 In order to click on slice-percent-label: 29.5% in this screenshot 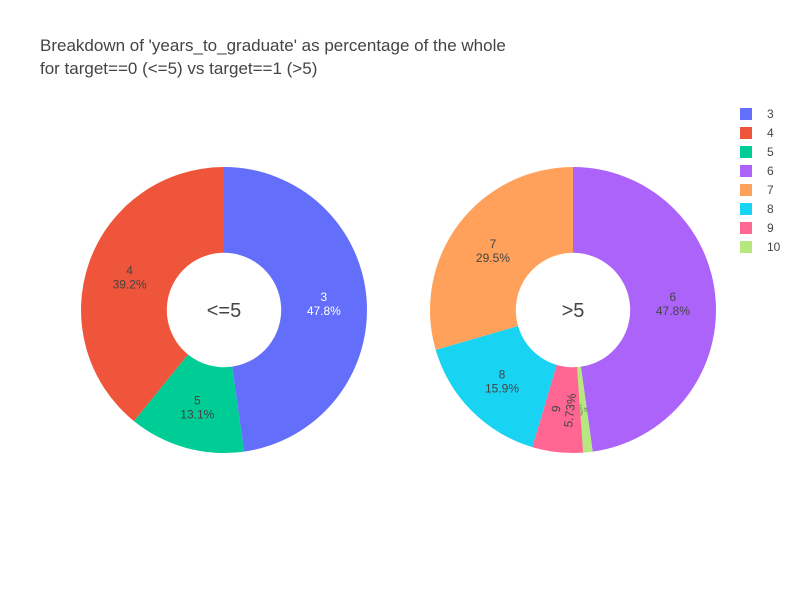, I will do `click(493, 258)`.